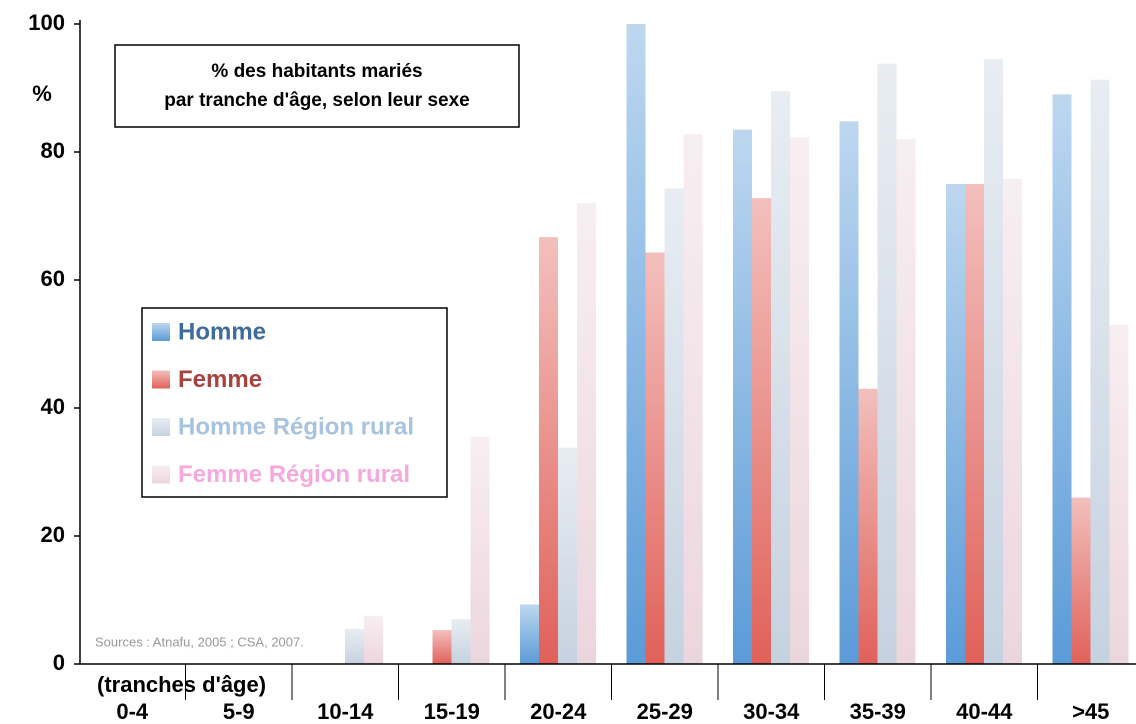 The height and width of the screenshot is (724, 1136). What do you see at coordinates (452, 711) in the screenshot?
I see `x-tick-label: 15-19` at bounding box center [452, 711].